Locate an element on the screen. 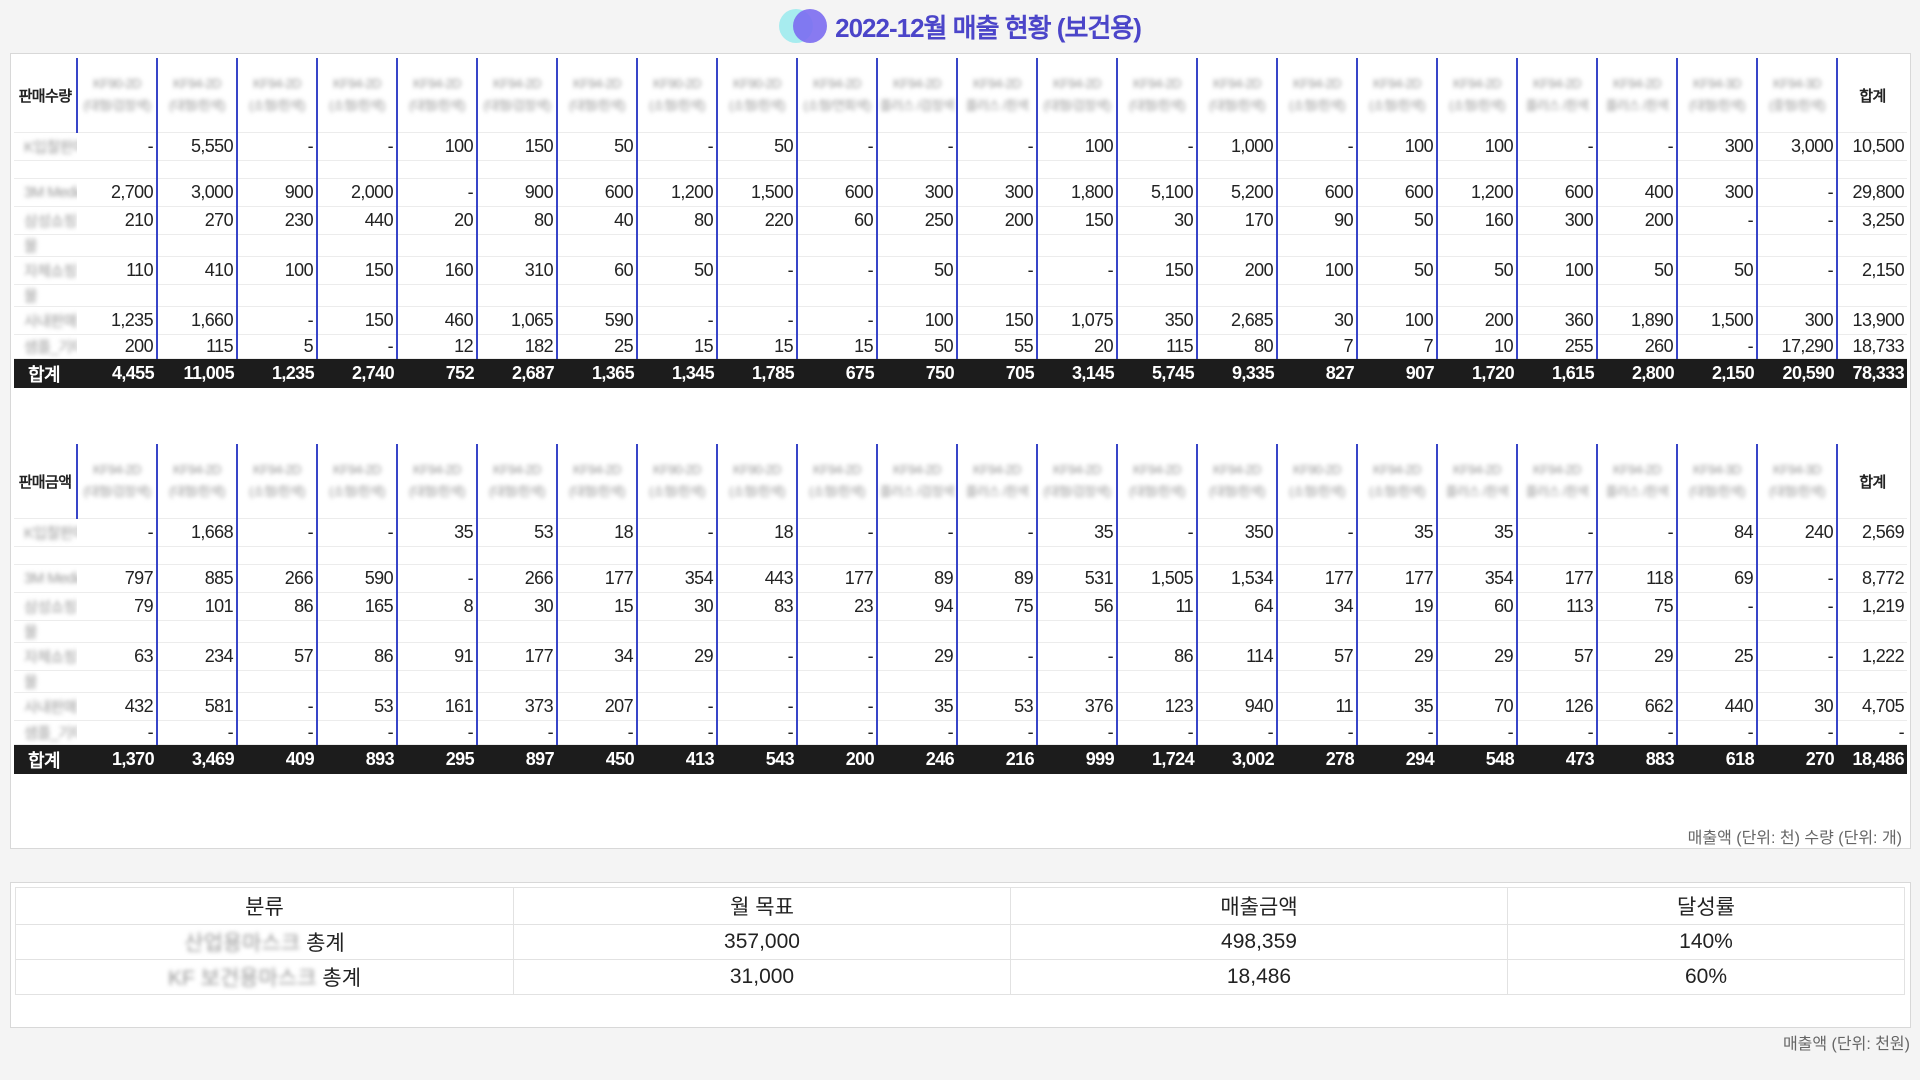 The height and width of the screenshot is (1080, 1920). cell: 5,550 is located at coordinates (197, 146).